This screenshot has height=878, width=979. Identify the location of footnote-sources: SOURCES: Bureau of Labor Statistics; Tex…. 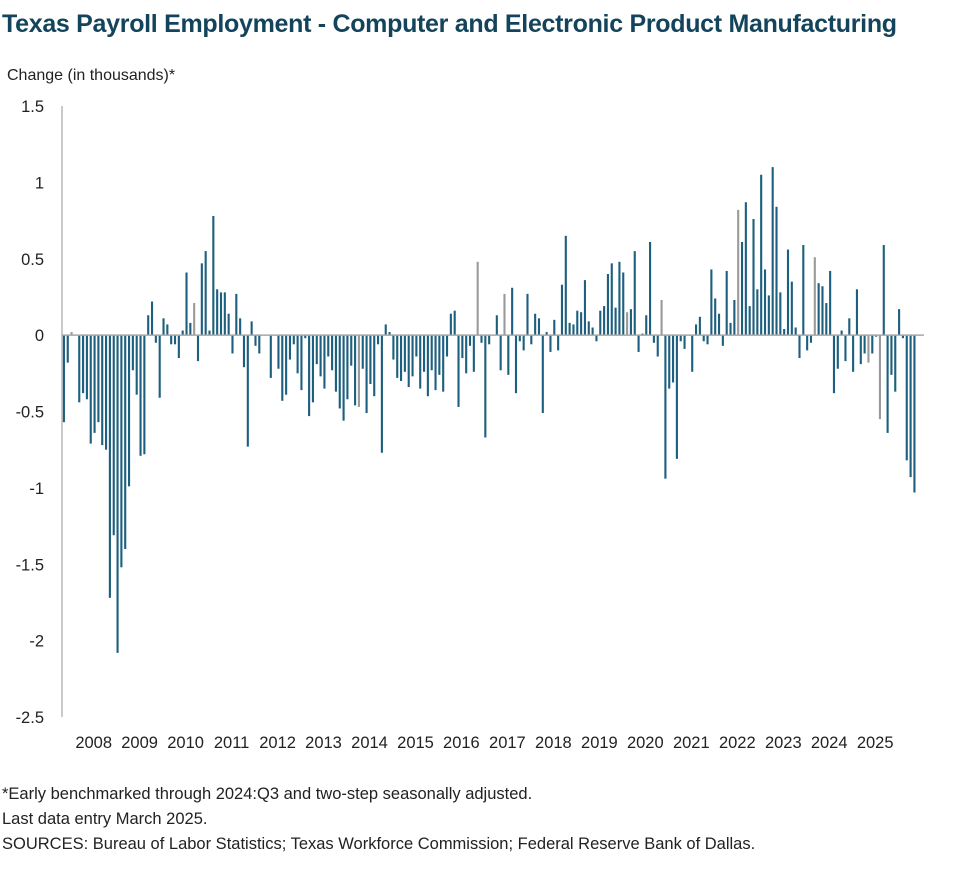
(379, 844).